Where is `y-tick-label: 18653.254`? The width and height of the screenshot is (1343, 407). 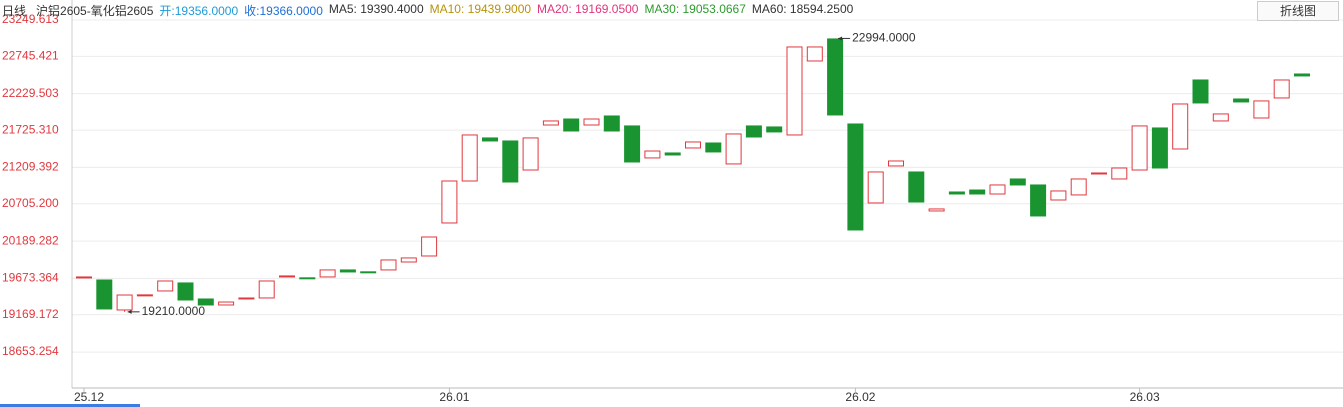 y-tick-label: 18653.254 is located at coordinates (30, 351).